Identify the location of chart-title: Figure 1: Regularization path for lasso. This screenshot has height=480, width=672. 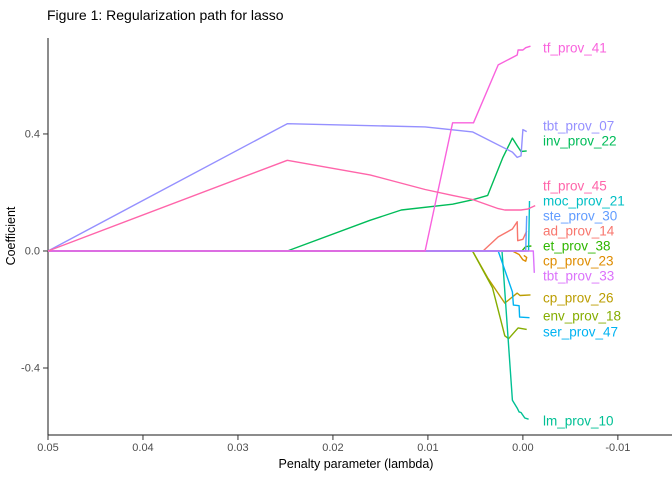
(165, 15).